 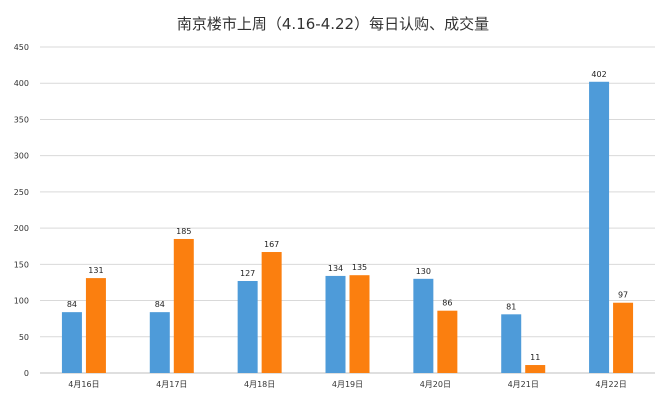 What do you see at coordinates (435, 384) in the screenshot?
I see `x-category-label: 4月20日` at bounding box center [435, 384].